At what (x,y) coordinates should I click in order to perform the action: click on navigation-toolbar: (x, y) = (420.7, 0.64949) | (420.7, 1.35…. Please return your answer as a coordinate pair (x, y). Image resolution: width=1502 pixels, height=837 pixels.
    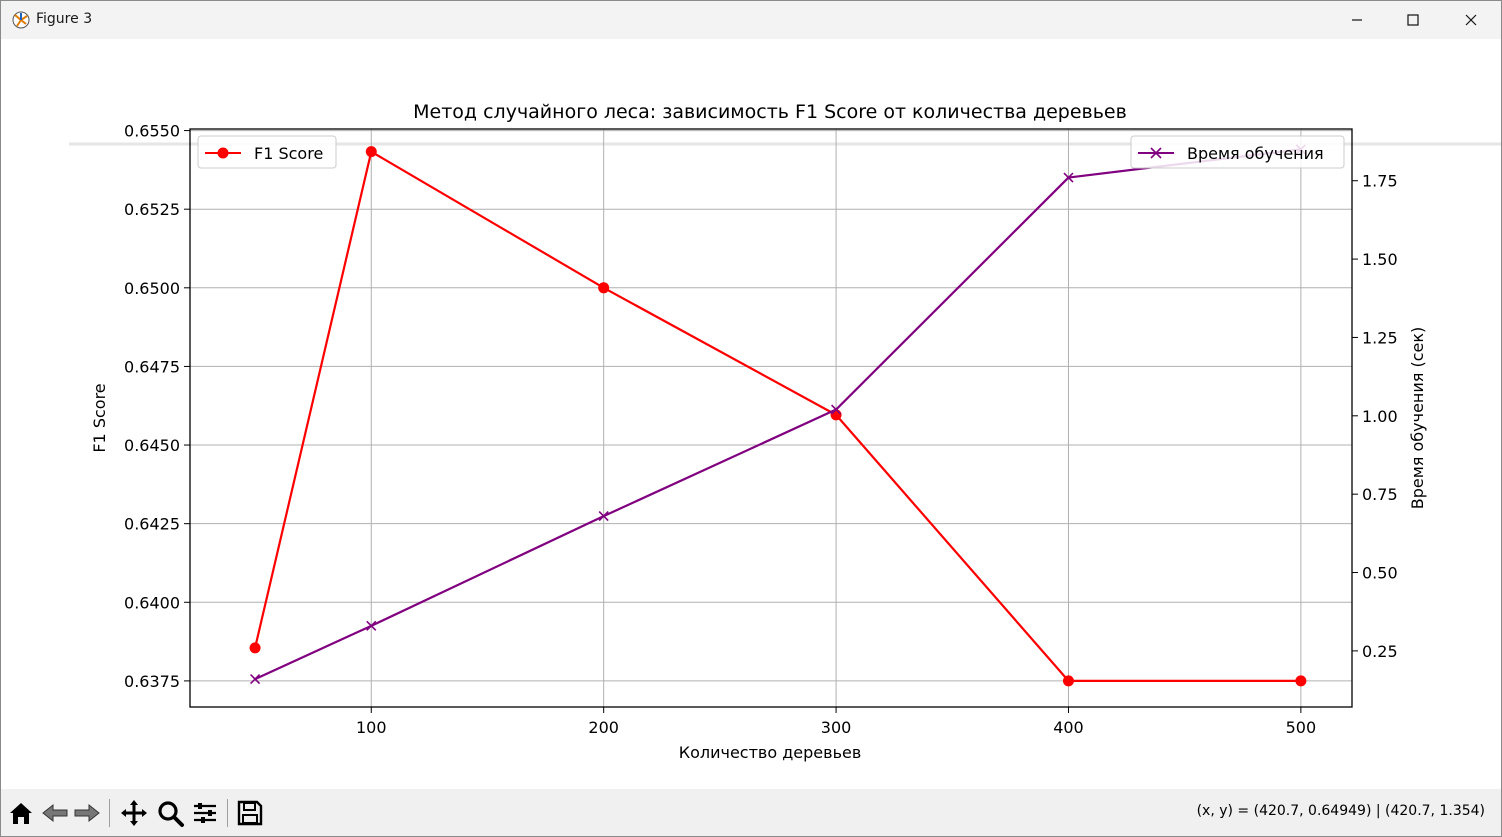
    Looking at the image, I should click on (751, 812).